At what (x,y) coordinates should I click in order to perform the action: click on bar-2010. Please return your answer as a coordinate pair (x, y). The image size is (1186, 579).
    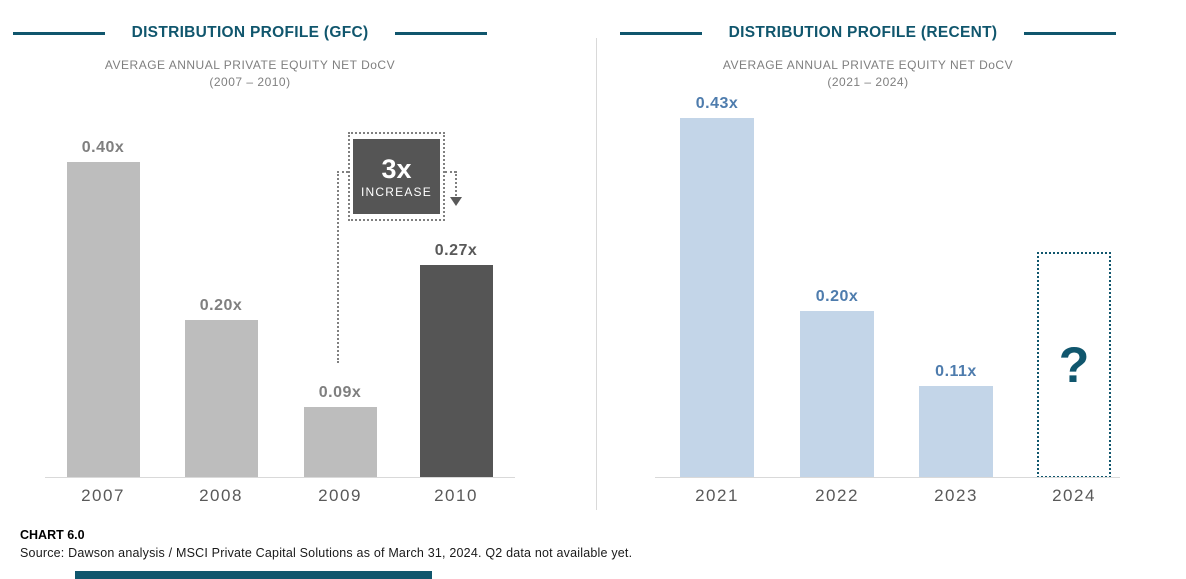
    Looking at the image, I should click on (456, 371).